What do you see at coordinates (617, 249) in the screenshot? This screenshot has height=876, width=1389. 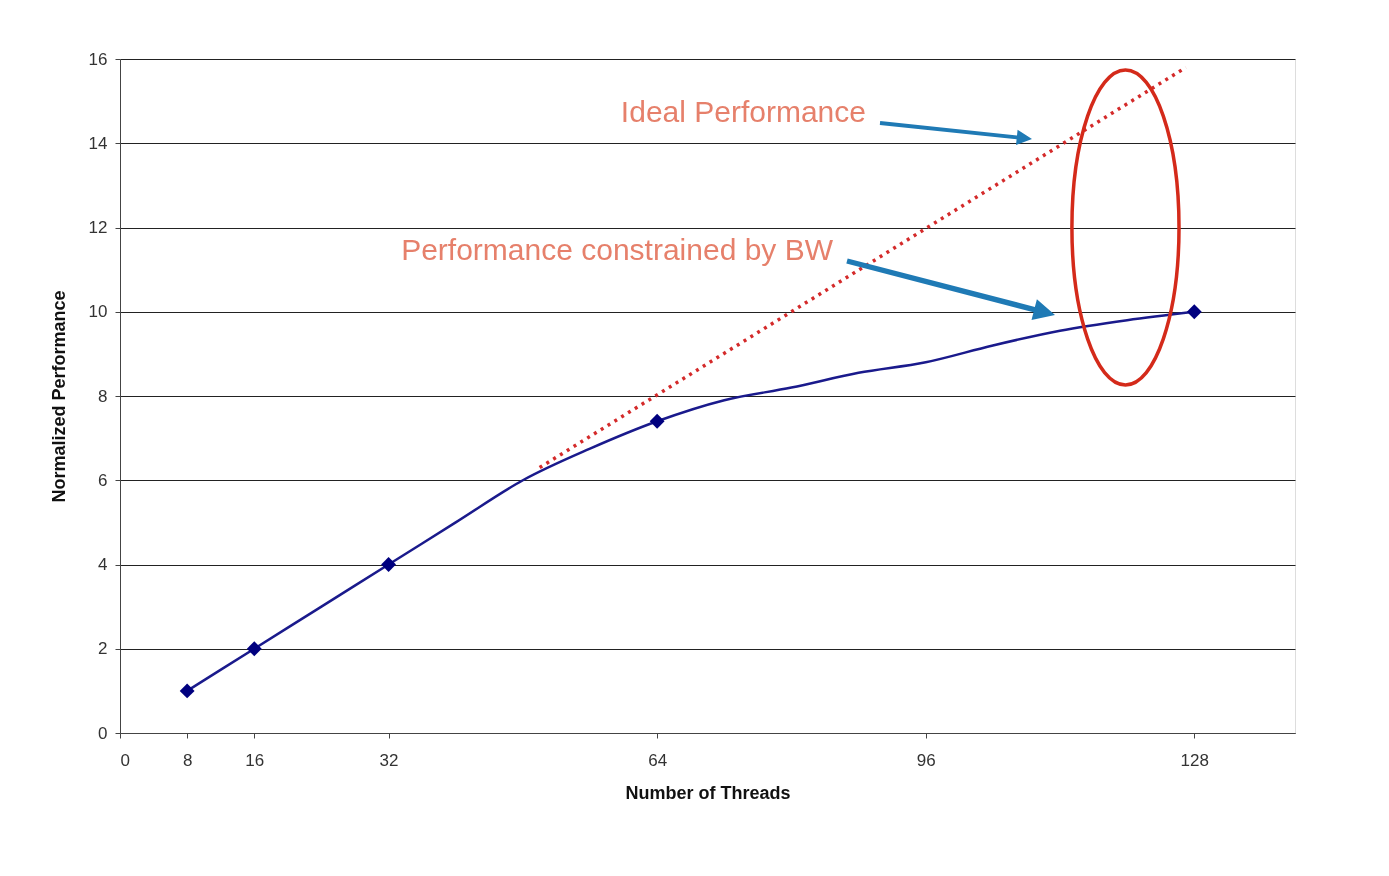 I see `annotation: Performance constrained by BW` at bounding box center [617, 249].